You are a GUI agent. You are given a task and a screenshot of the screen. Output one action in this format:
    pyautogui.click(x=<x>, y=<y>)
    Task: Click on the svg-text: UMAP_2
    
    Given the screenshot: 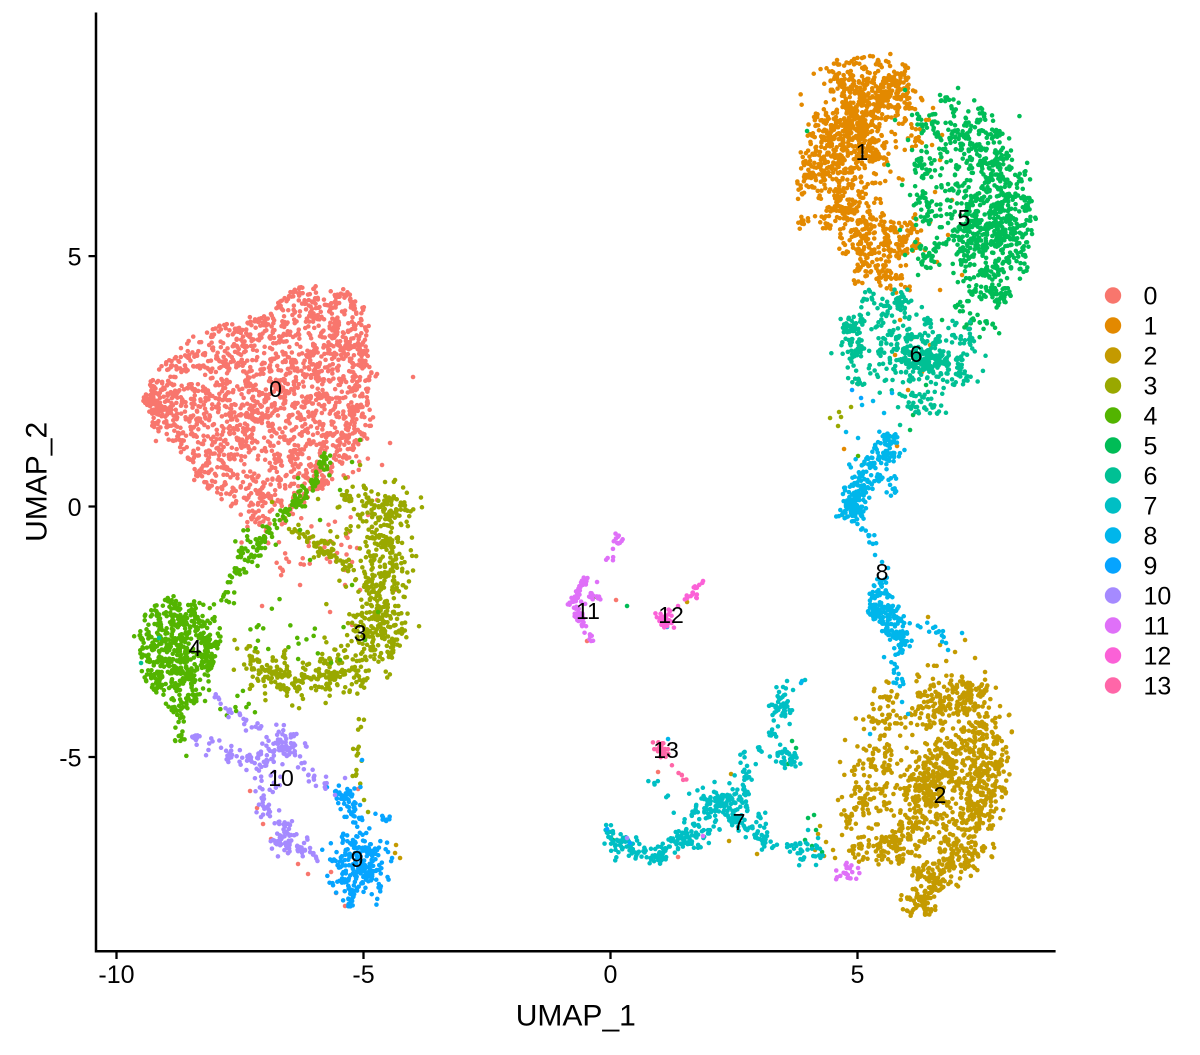 What is the action you would take?
    pyautogui.click(x=37, y=482)
    